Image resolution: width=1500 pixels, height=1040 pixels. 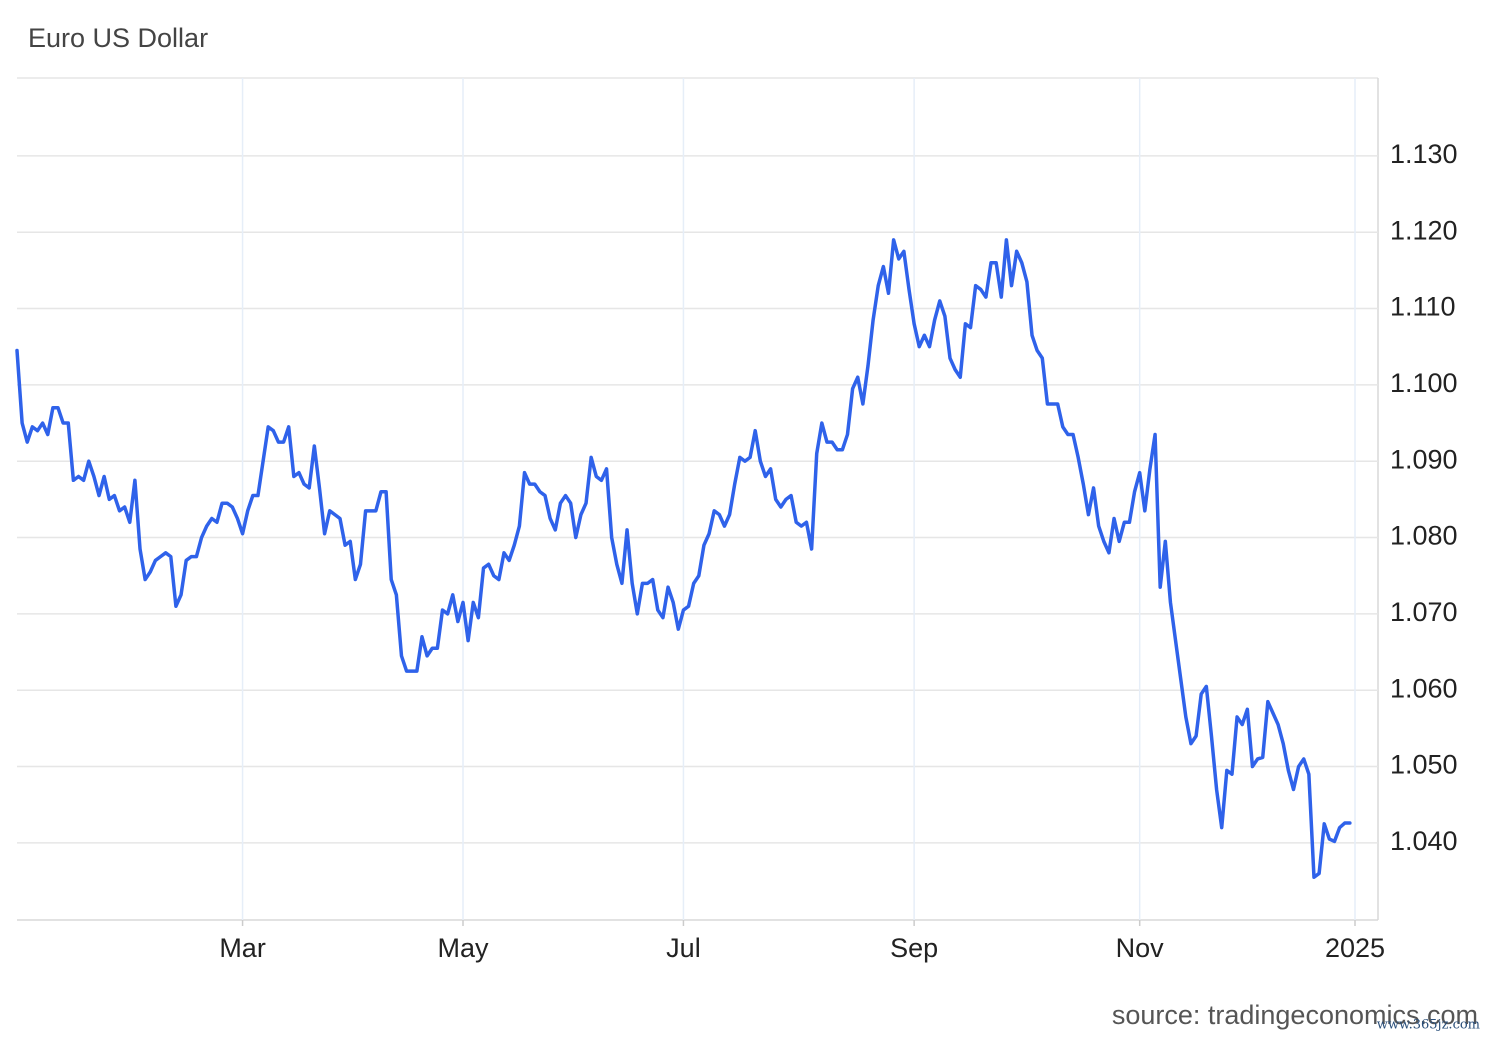 What do you see at coordinates (1424, 612) in the screenshot?
I see `y-tick-label: 1.070` at bounding box center [1424, 612].